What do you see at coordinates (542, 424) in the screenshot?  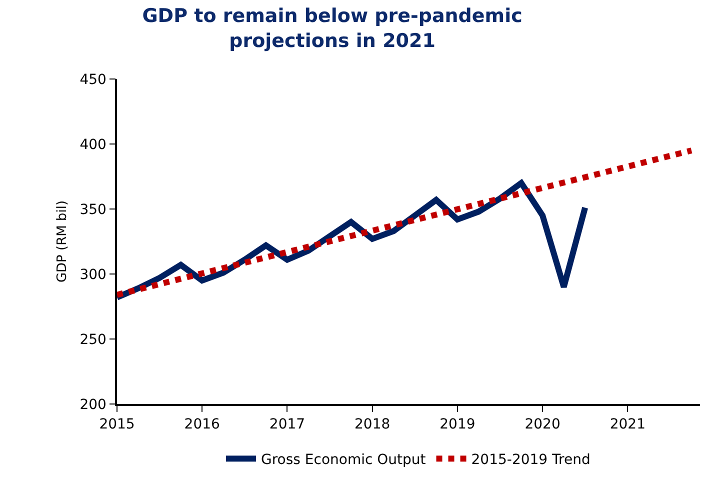 I see `x-tick-label: 2020` at bounding box center [542, 424].